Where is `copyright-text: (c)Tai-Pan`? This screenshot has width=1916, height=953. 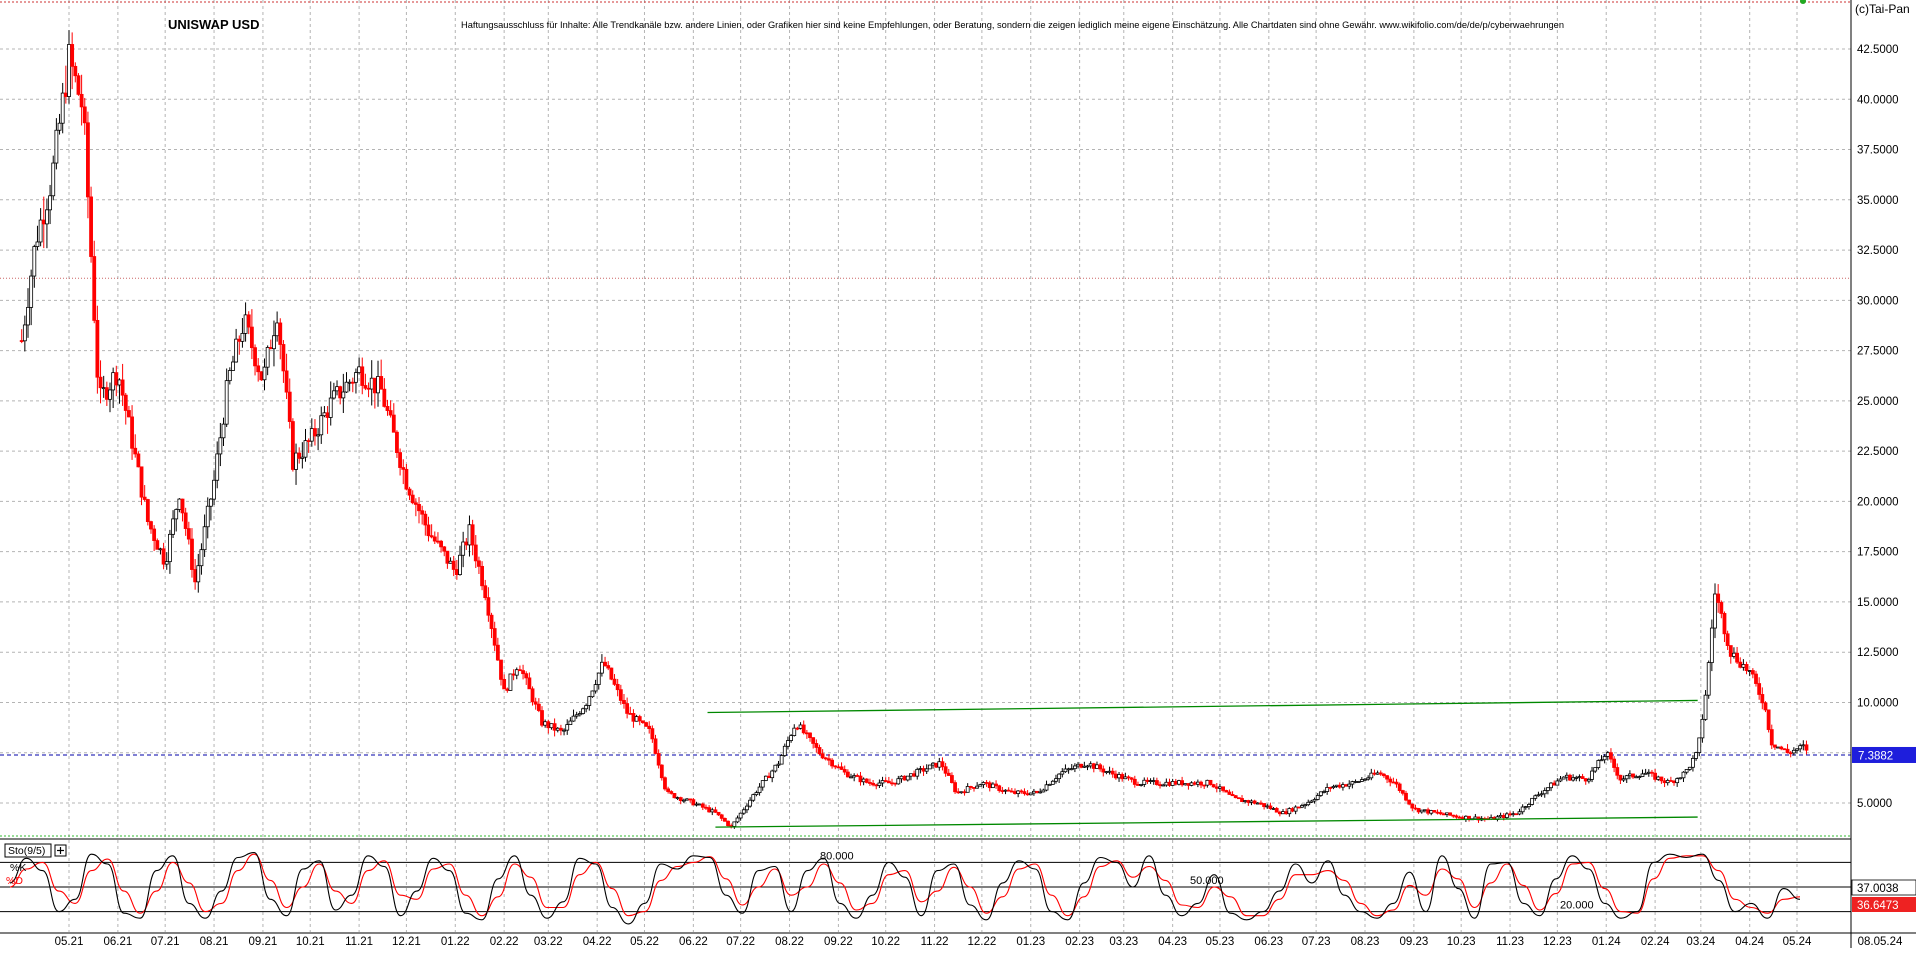
copyright-text: (c)Tai-Pan is located at coordinates (1882, 9).